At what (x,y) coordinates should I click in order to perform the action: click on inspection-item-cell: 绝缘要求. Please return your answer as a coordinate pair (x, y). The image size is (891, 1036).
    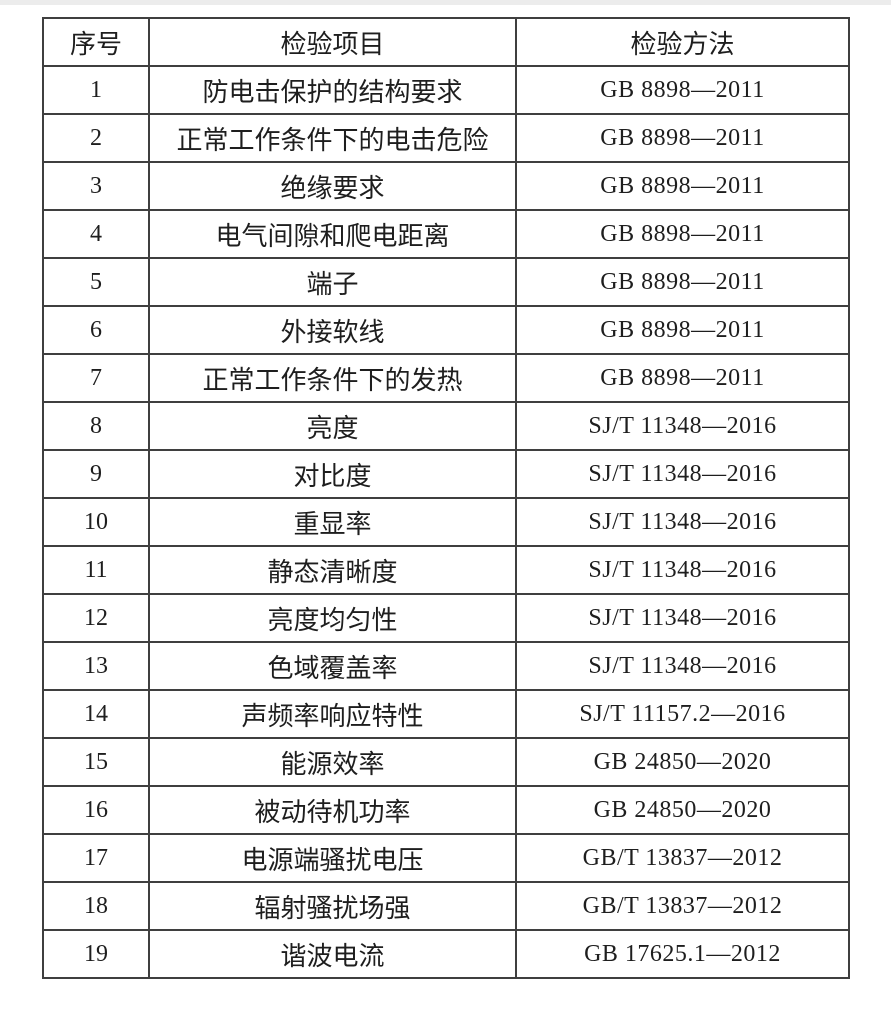
    Looking at the image, I should click on (332, 186).